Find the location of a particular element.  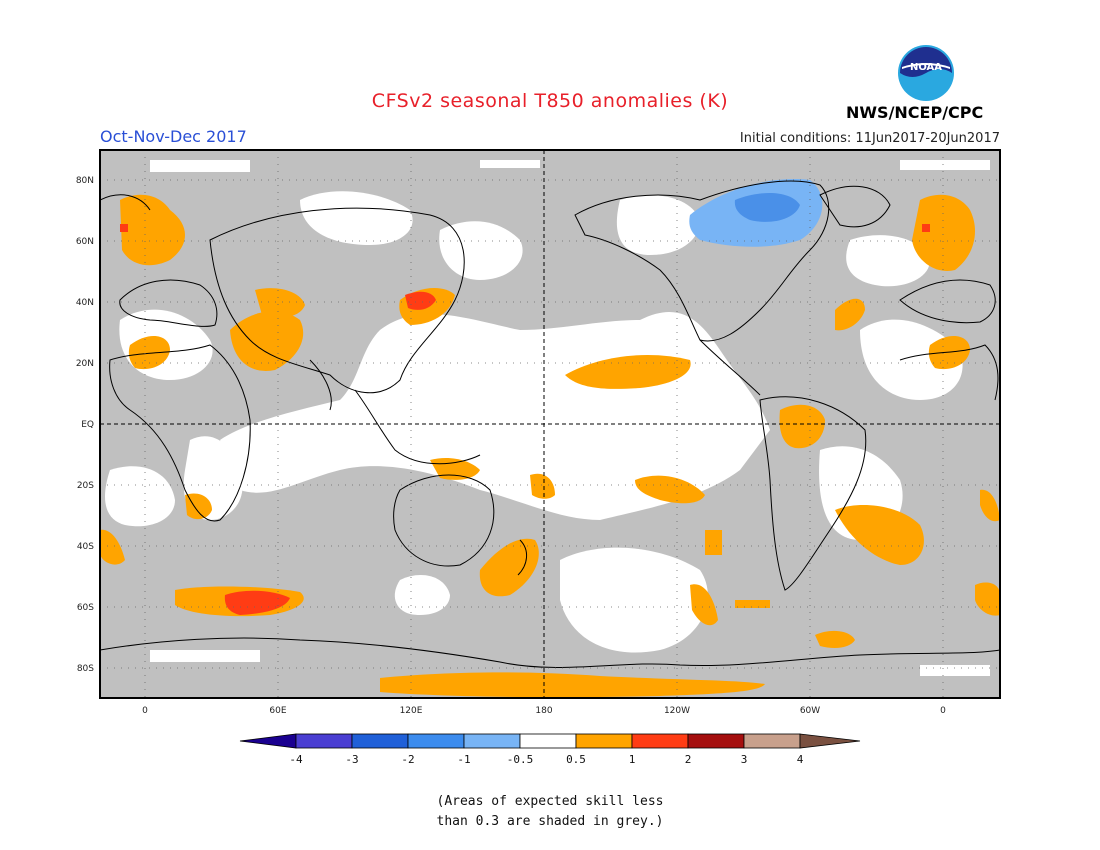

colorbar-tick-label: 4 is located at coordinates (800, 759).